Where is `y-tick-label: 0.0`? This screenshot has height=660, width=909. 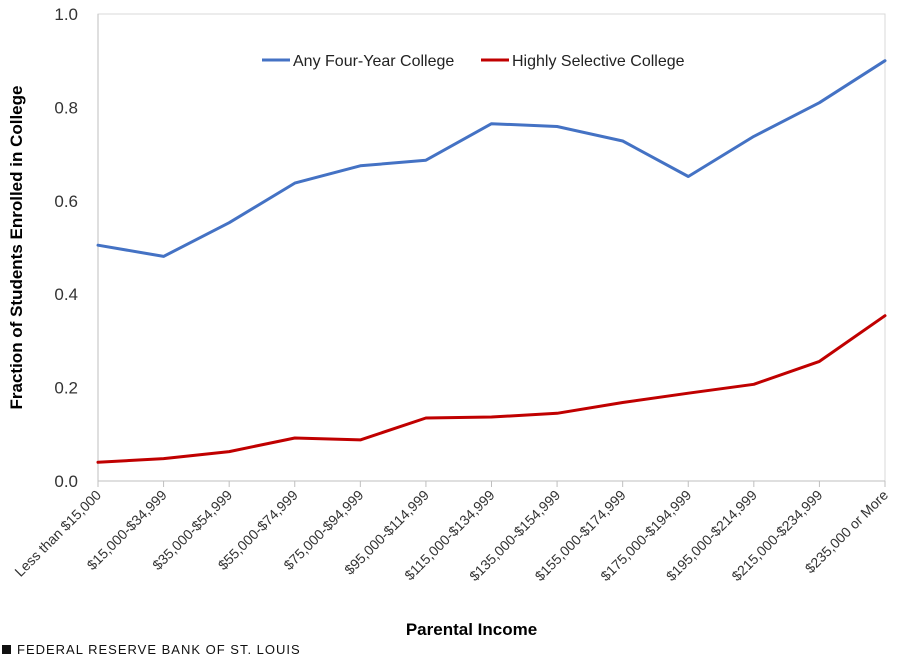 y-tick-label: 0.0 is located at coordinates (66, 481).